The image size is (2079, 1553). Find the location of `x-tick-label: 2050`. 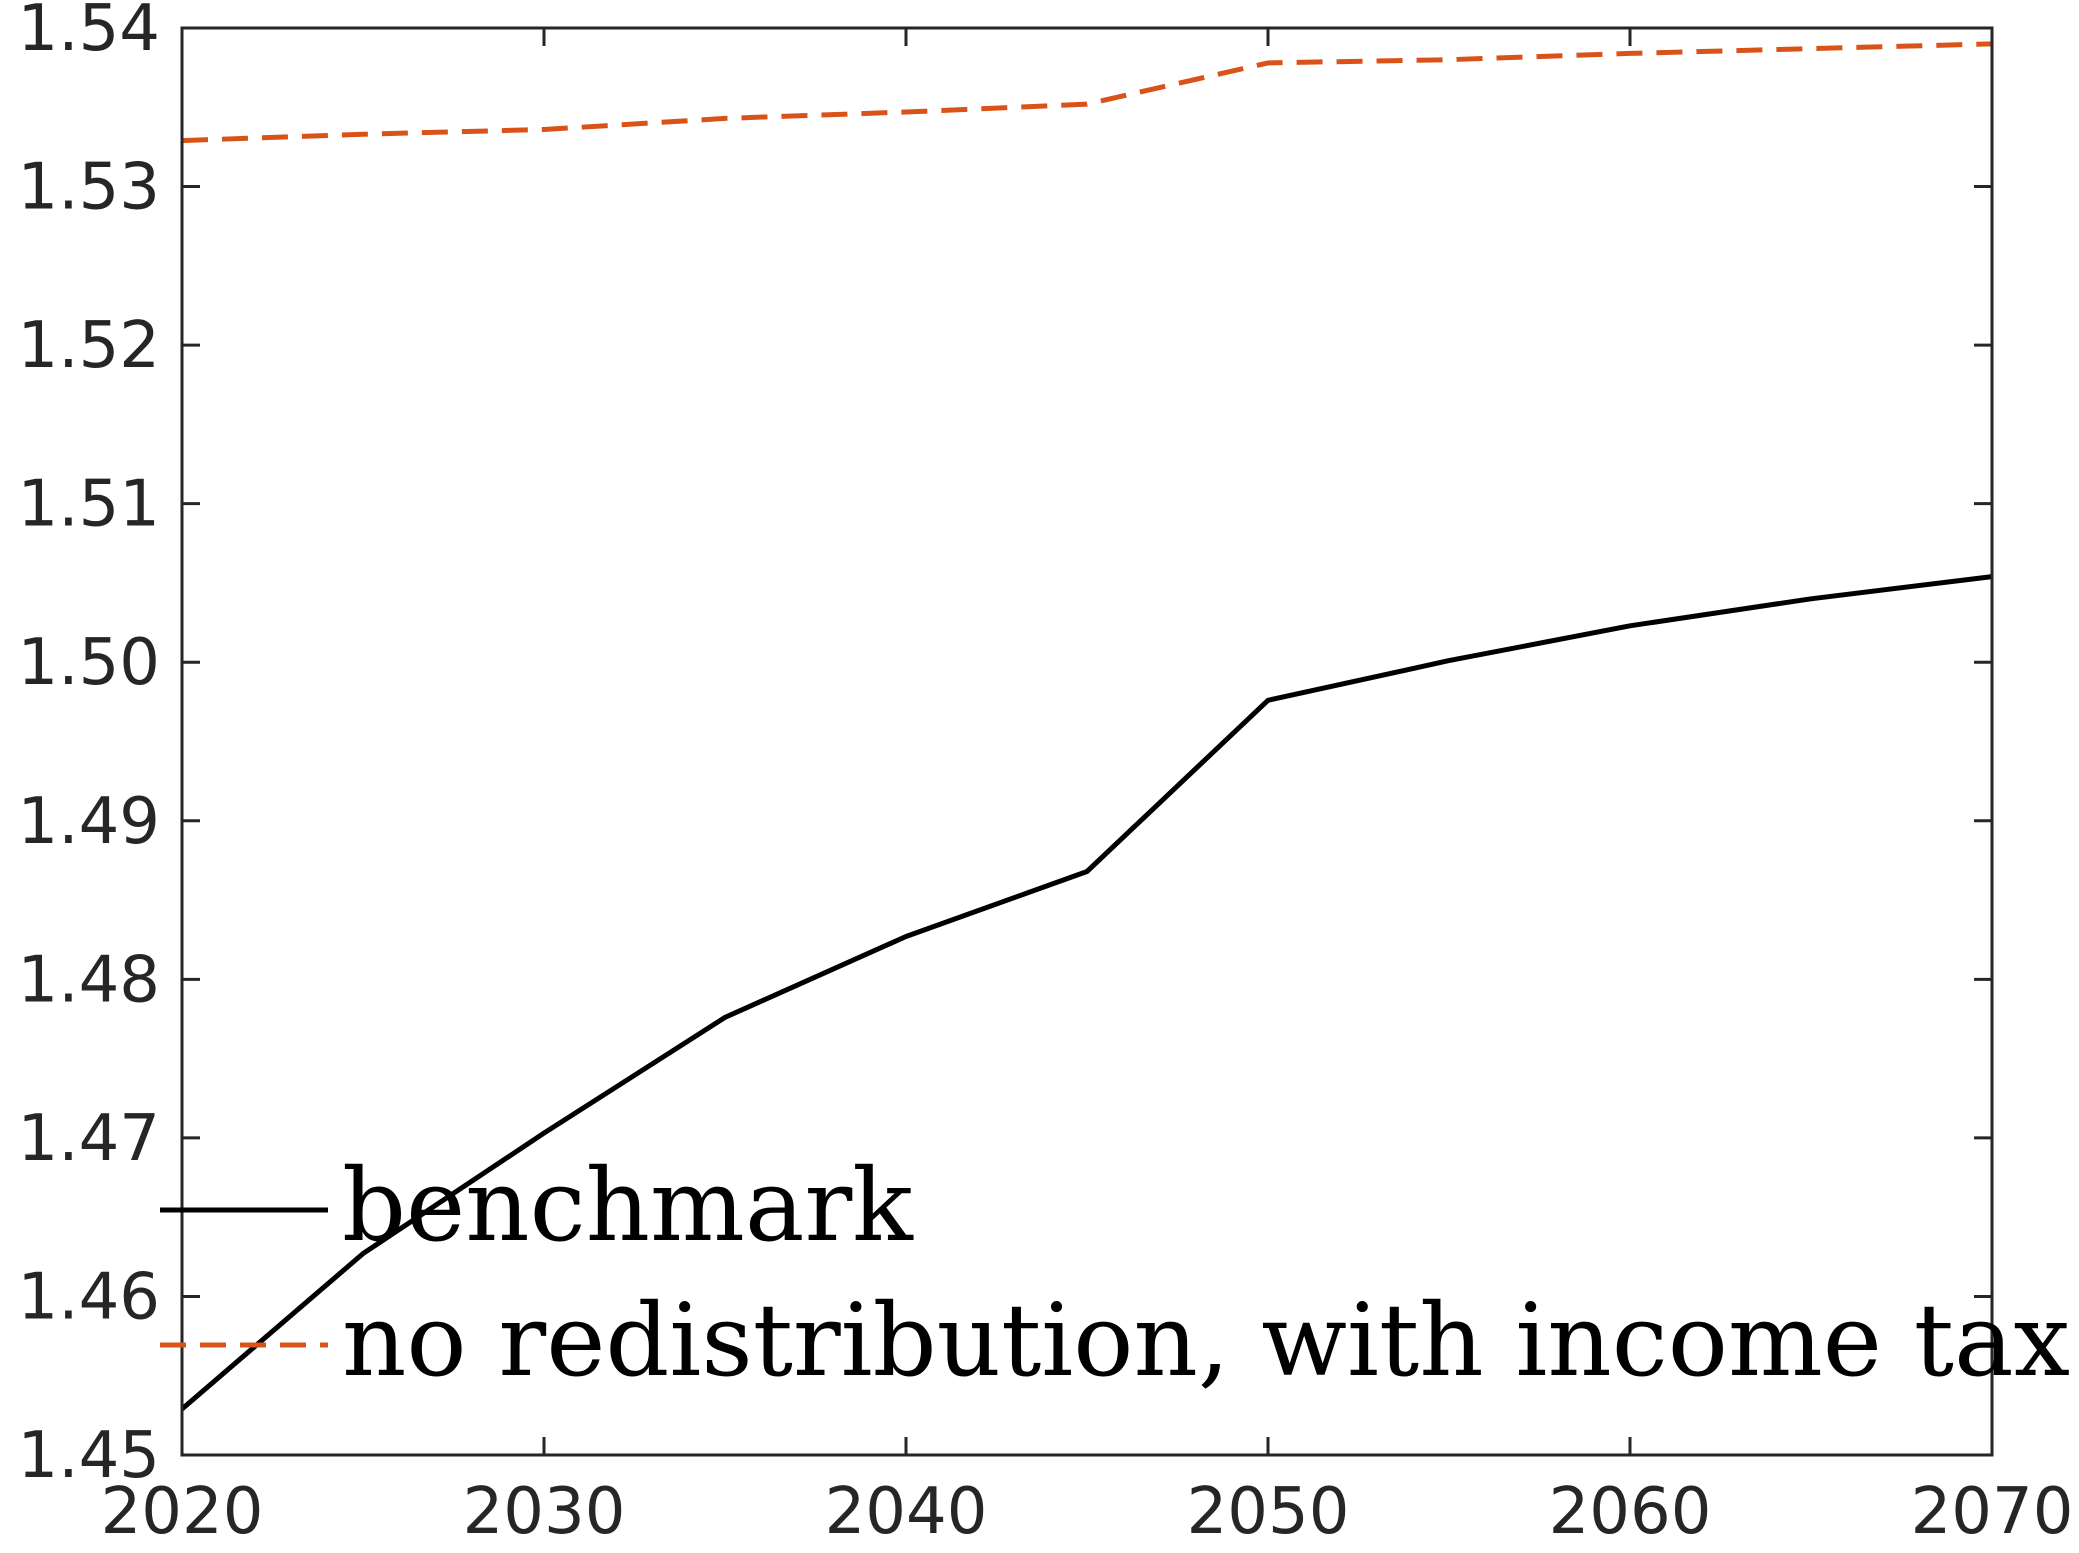

x-tick-label: 2050 is located at coordinates (1268, 1512).